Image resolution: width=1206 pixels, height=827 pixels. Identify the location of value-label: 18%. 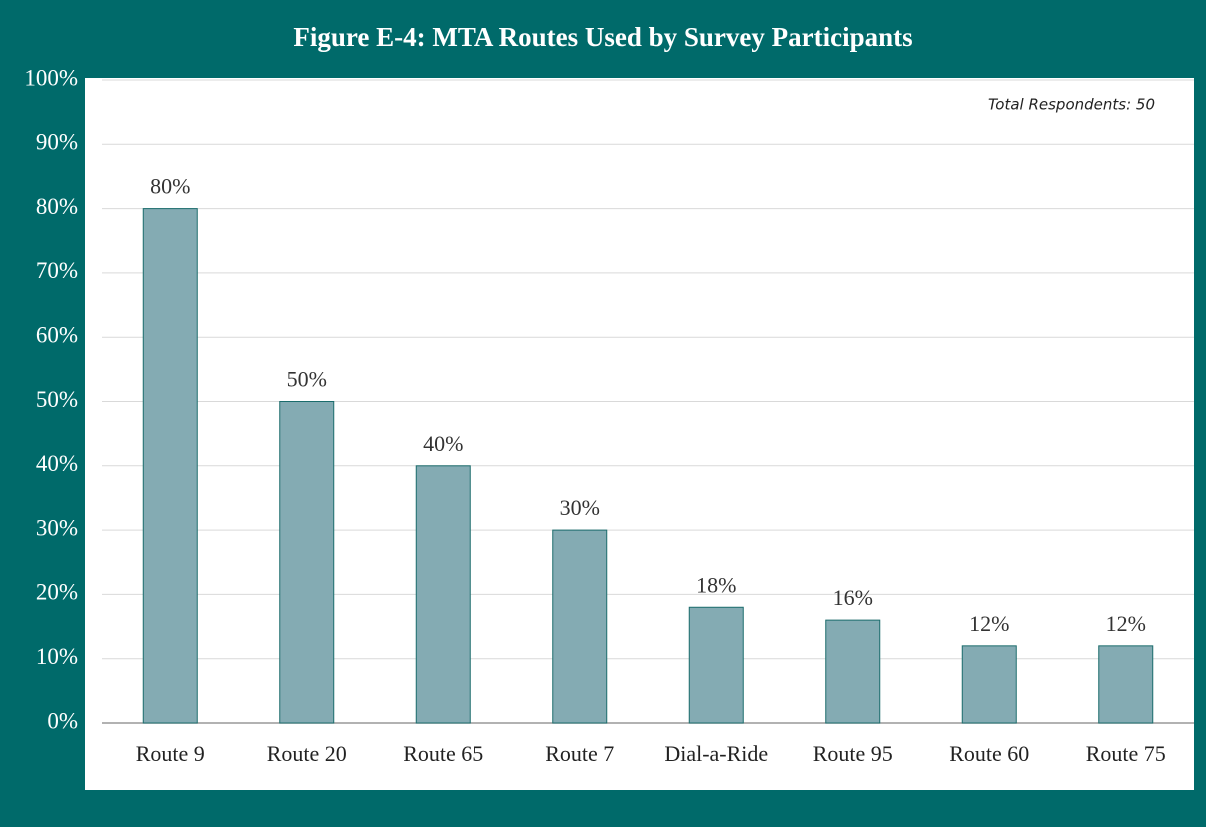
(716, 584).